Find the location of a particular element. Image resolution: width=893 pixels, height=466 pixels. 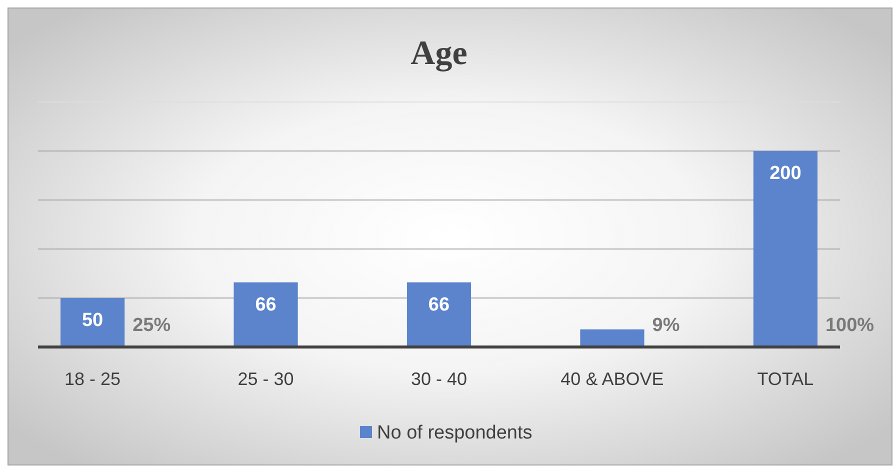

annotation: 25% is located at coordinates (151, 325).